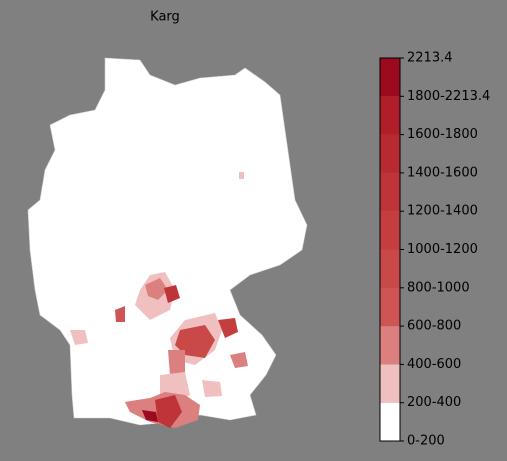  I want to click on colorbar-label: 1000-1200, so click(442, 249).